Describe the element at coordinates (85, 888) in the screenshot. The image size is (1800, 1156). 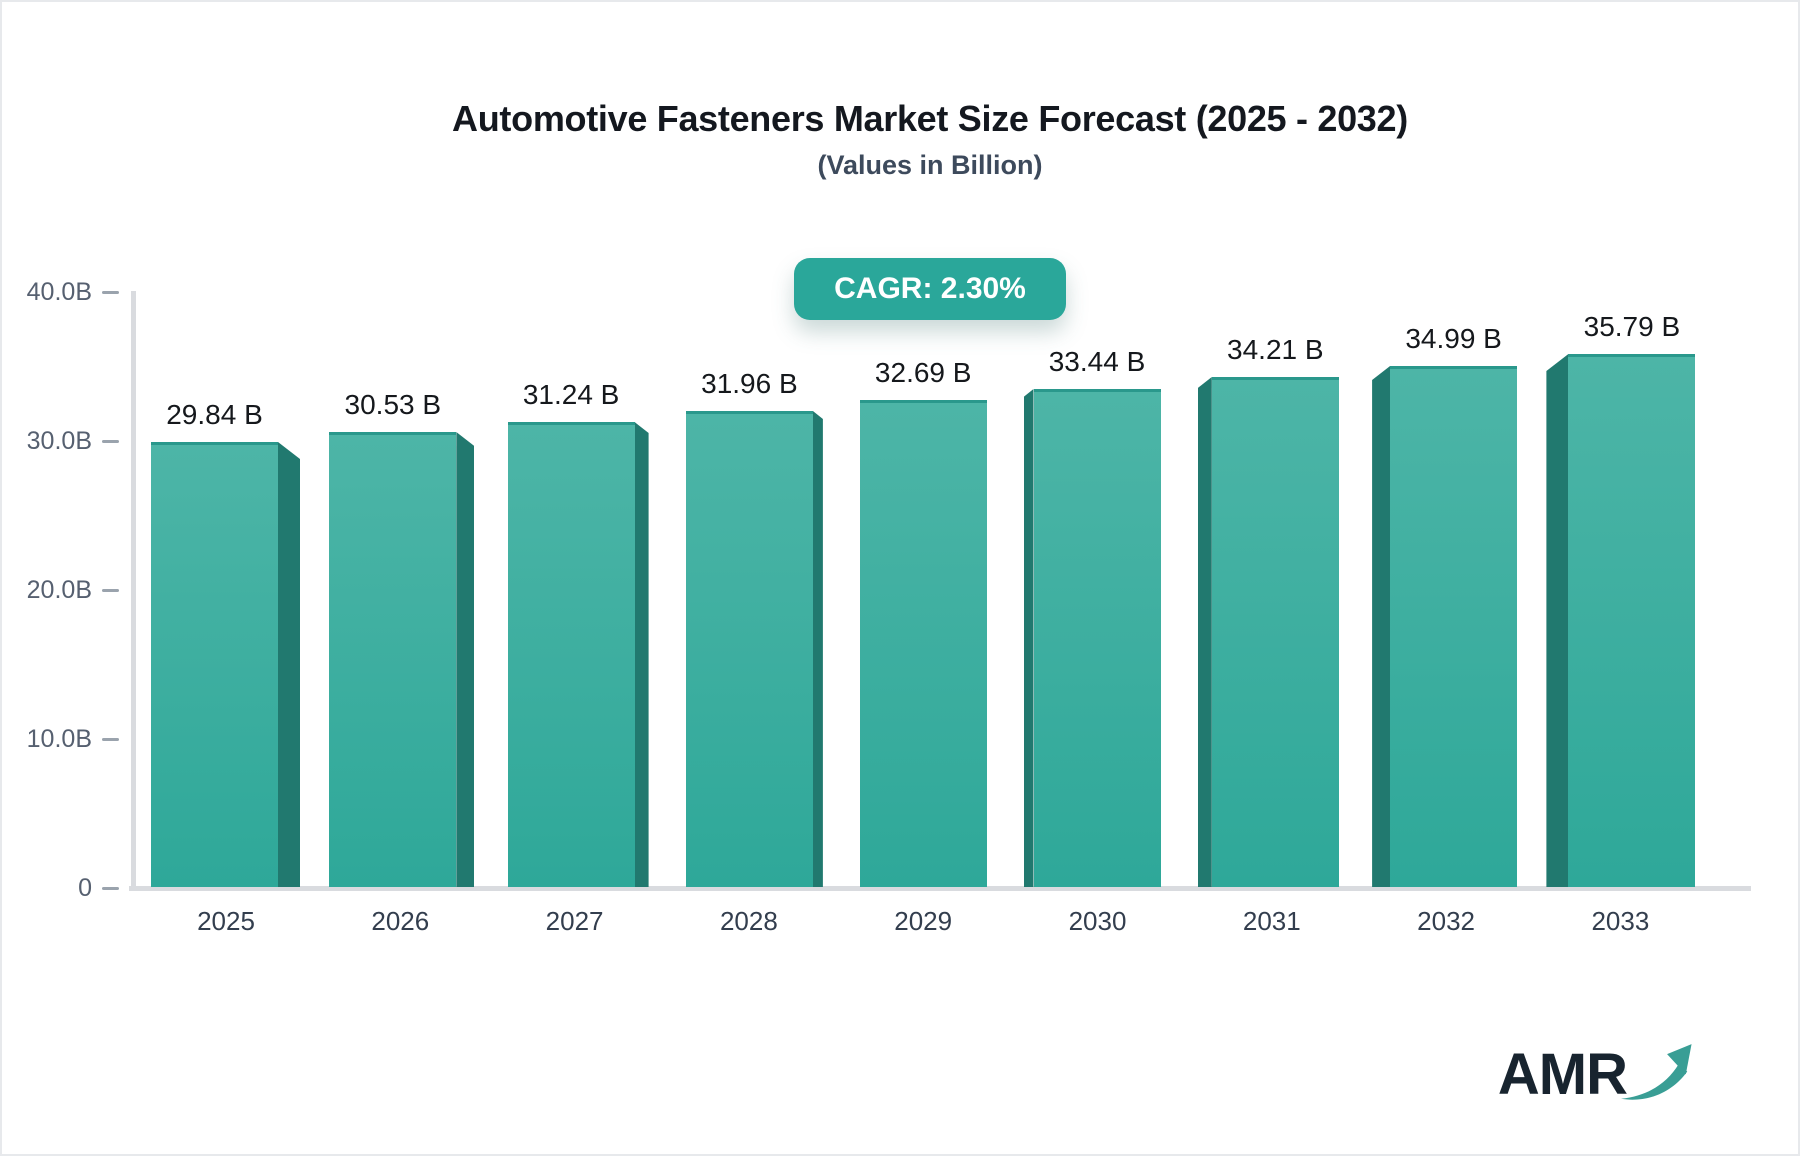
I see `y-axis-tick-label: 0` at that location.